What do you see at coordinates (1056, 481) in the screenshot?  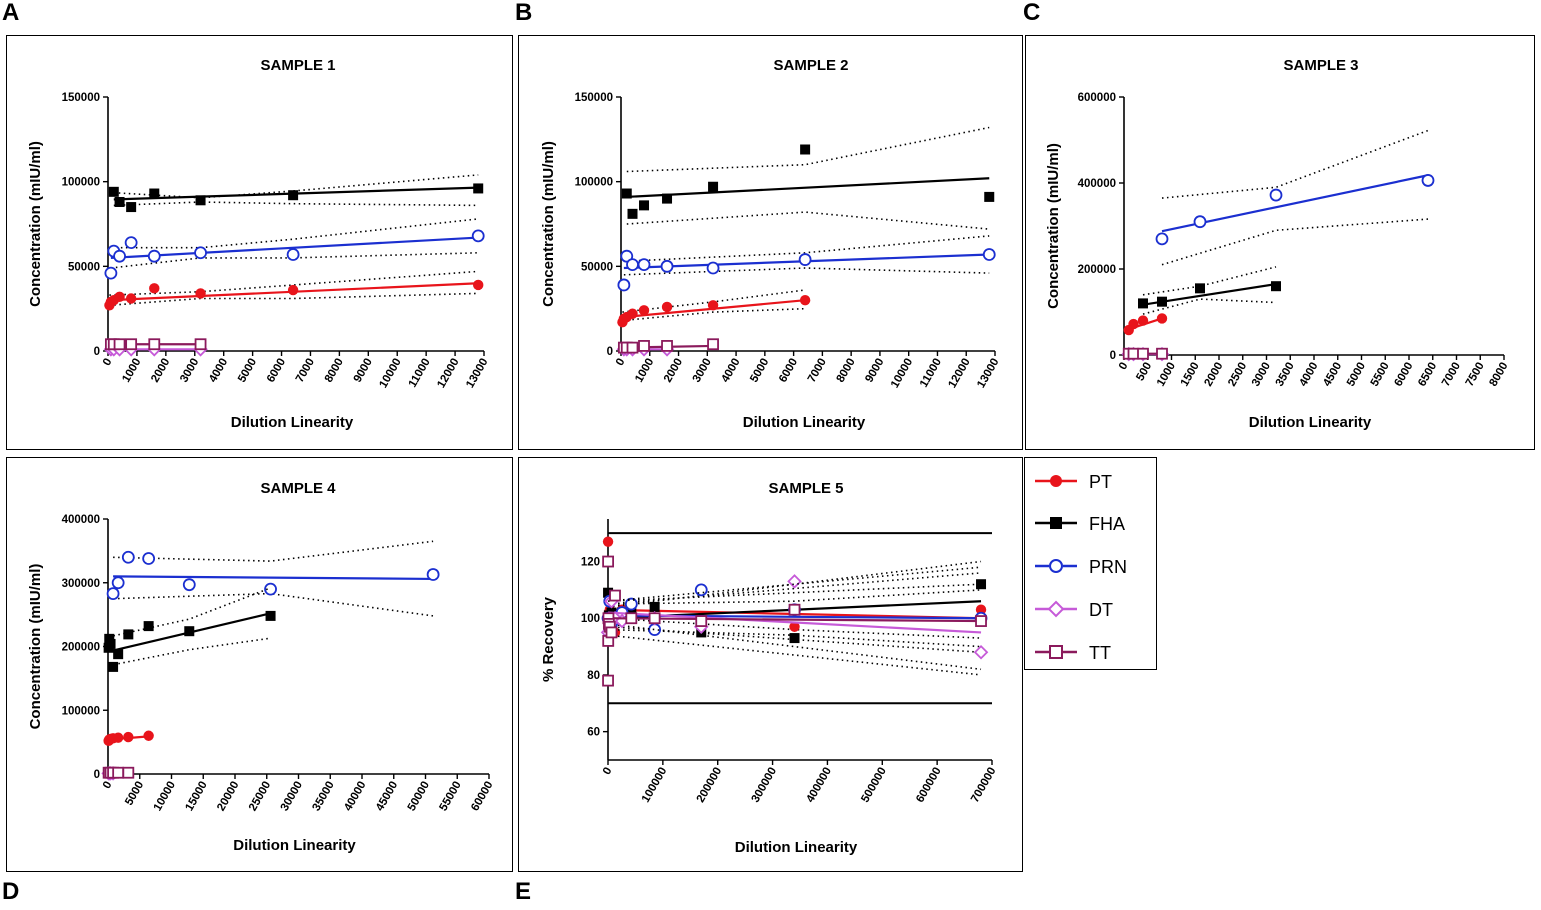 I see `pt-marker-icon` at bounding box center [1056, 481].